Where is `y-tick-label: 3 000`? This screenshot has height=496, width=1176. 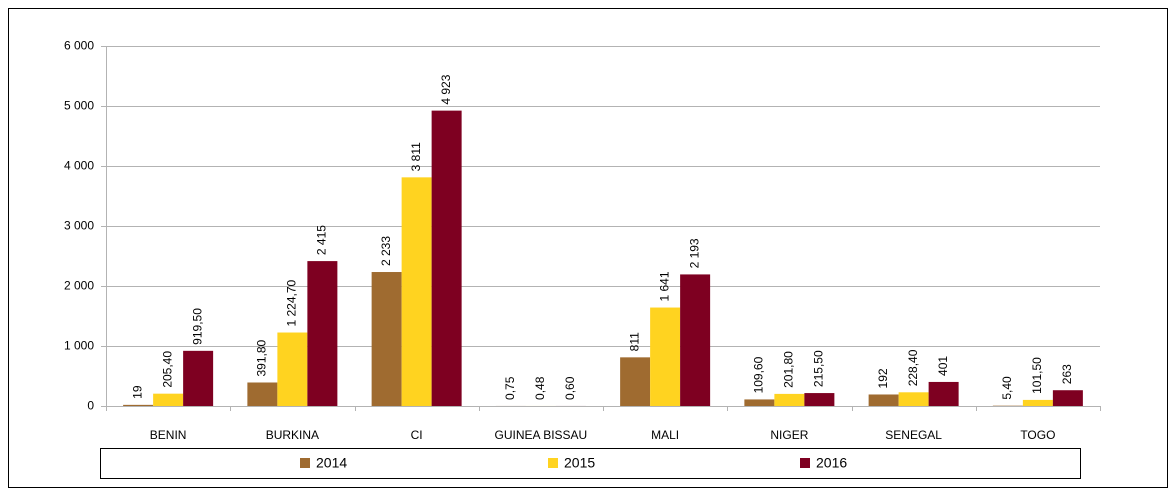
y-tick-label: 3 000 is located at coordinates (79, 226).